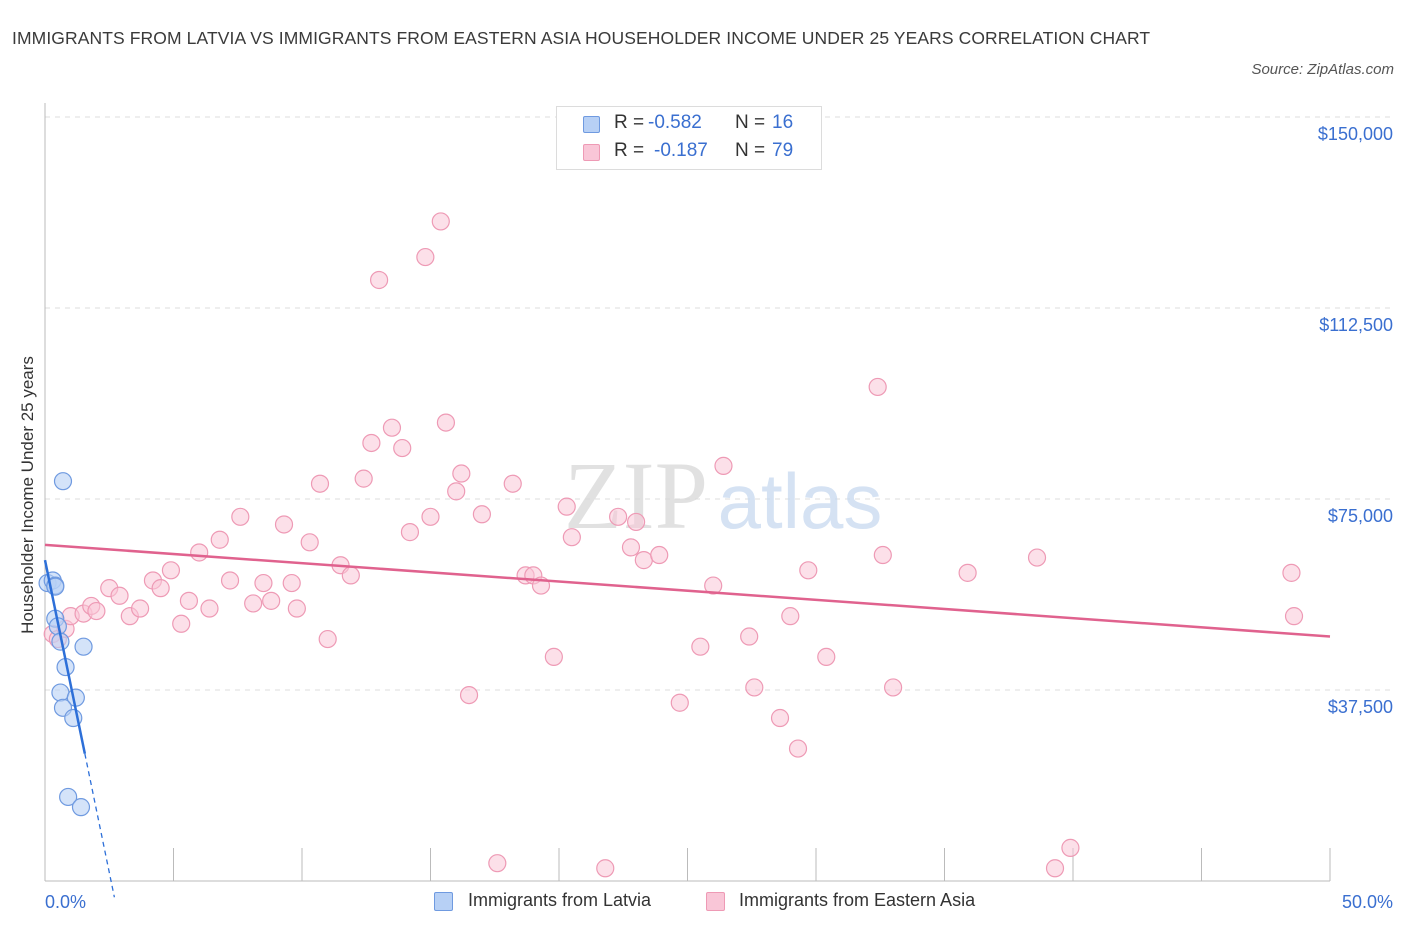 The height and width of the screenshot is (930, 1406). Describe the element at coordinates (800, 501) in the screenshot. I see `watermark-atlas: atlas` at that location.